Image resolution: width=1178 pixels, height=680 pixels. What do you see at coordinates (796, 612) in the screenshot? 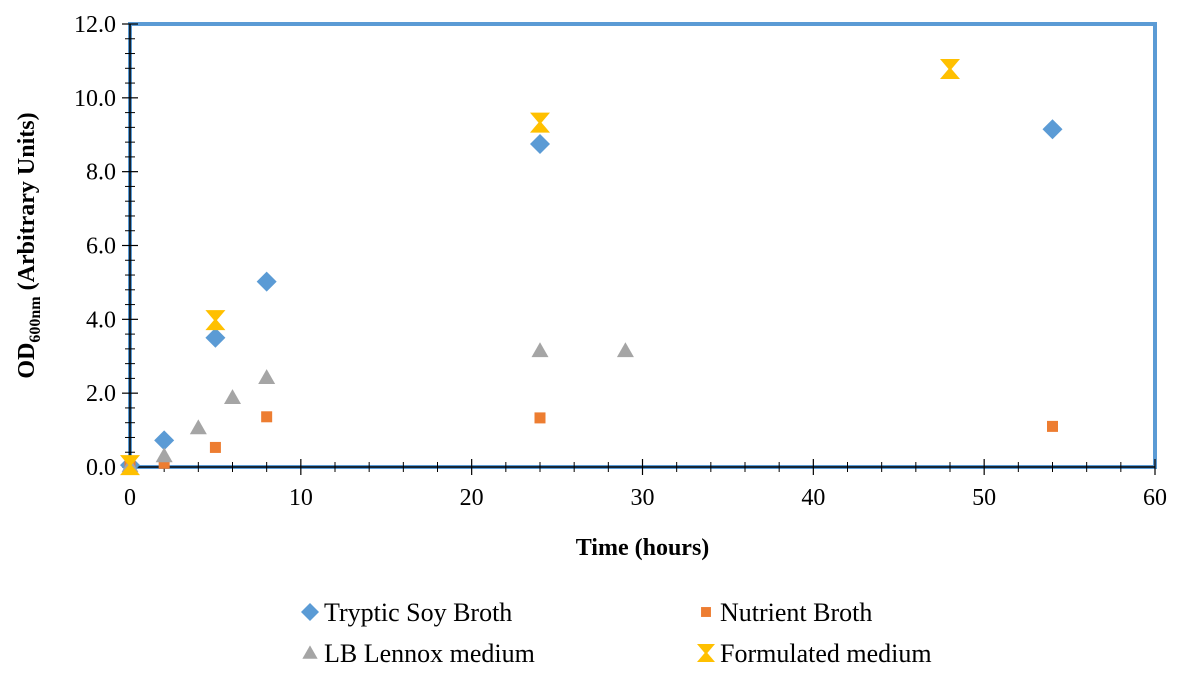
I see `legend-label-nutrient-broth: Nutrient Broth` at bounding box center [796, 612].